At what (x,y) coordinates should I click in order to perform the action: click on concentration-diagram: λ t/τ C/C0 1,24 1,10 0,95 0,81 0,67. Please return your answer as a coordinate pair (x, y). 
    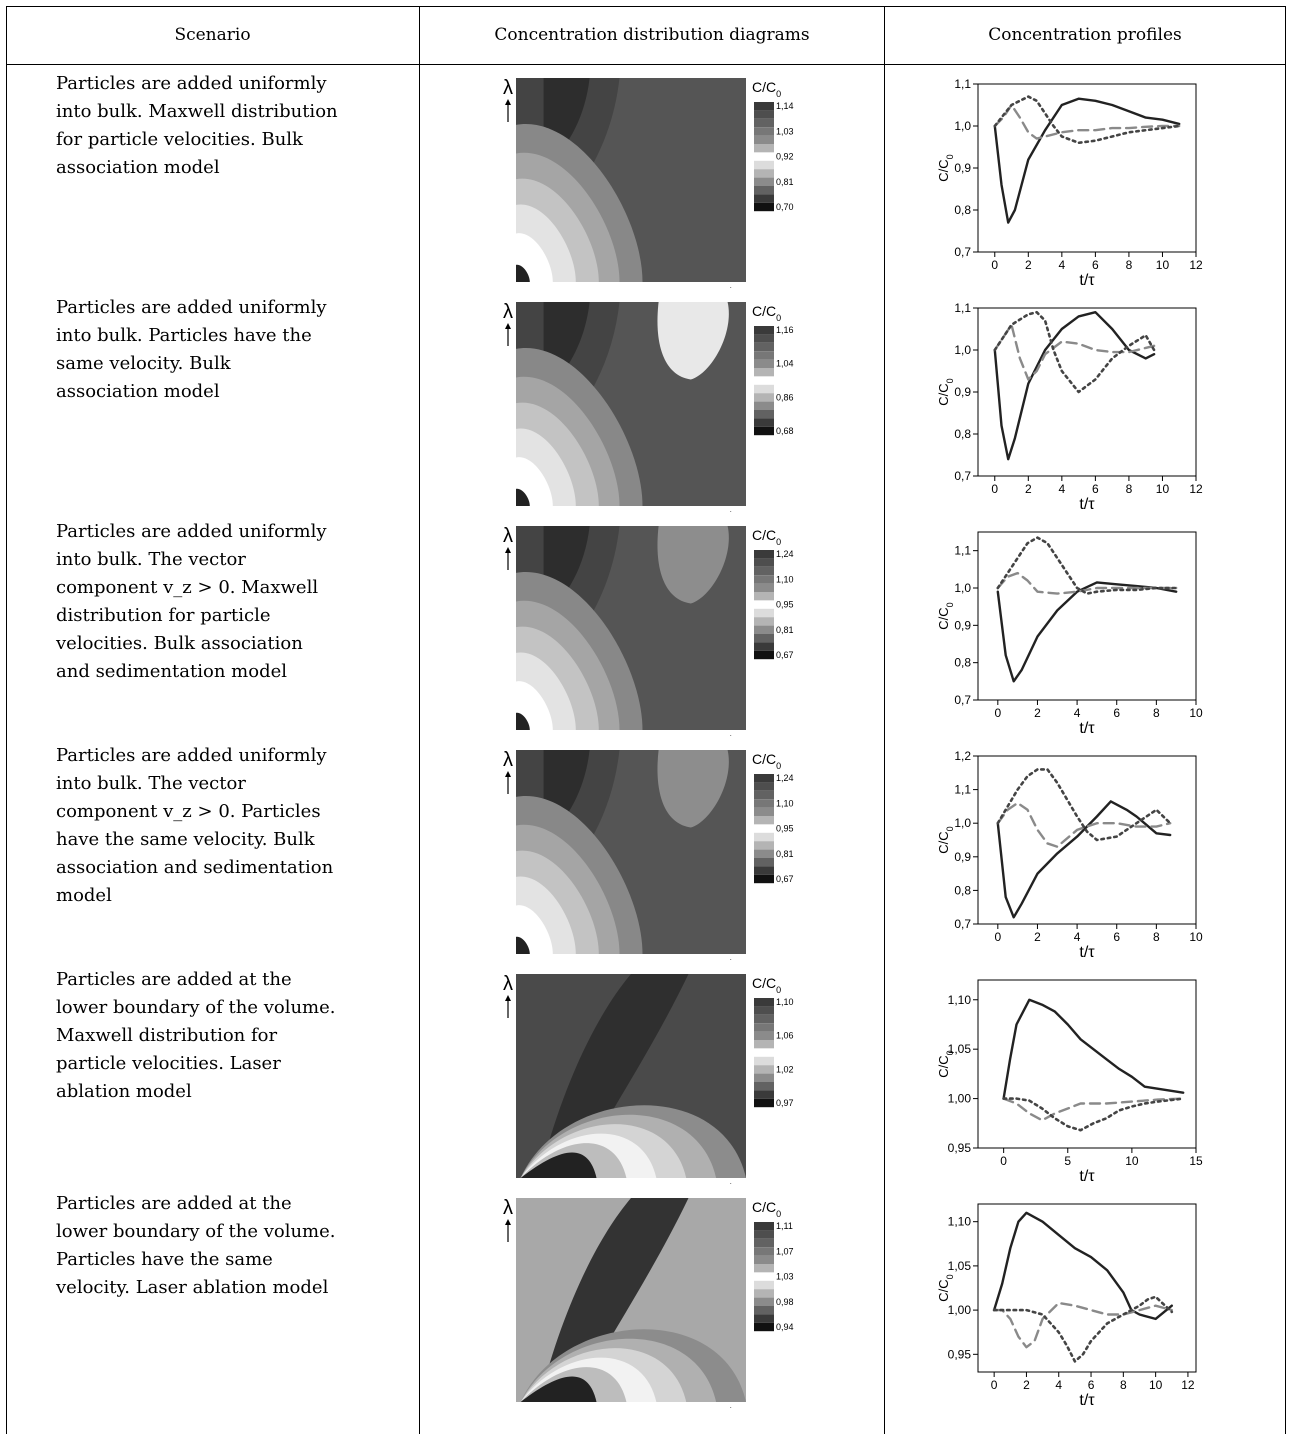
    Looking at the image, I should click on (648, 854).